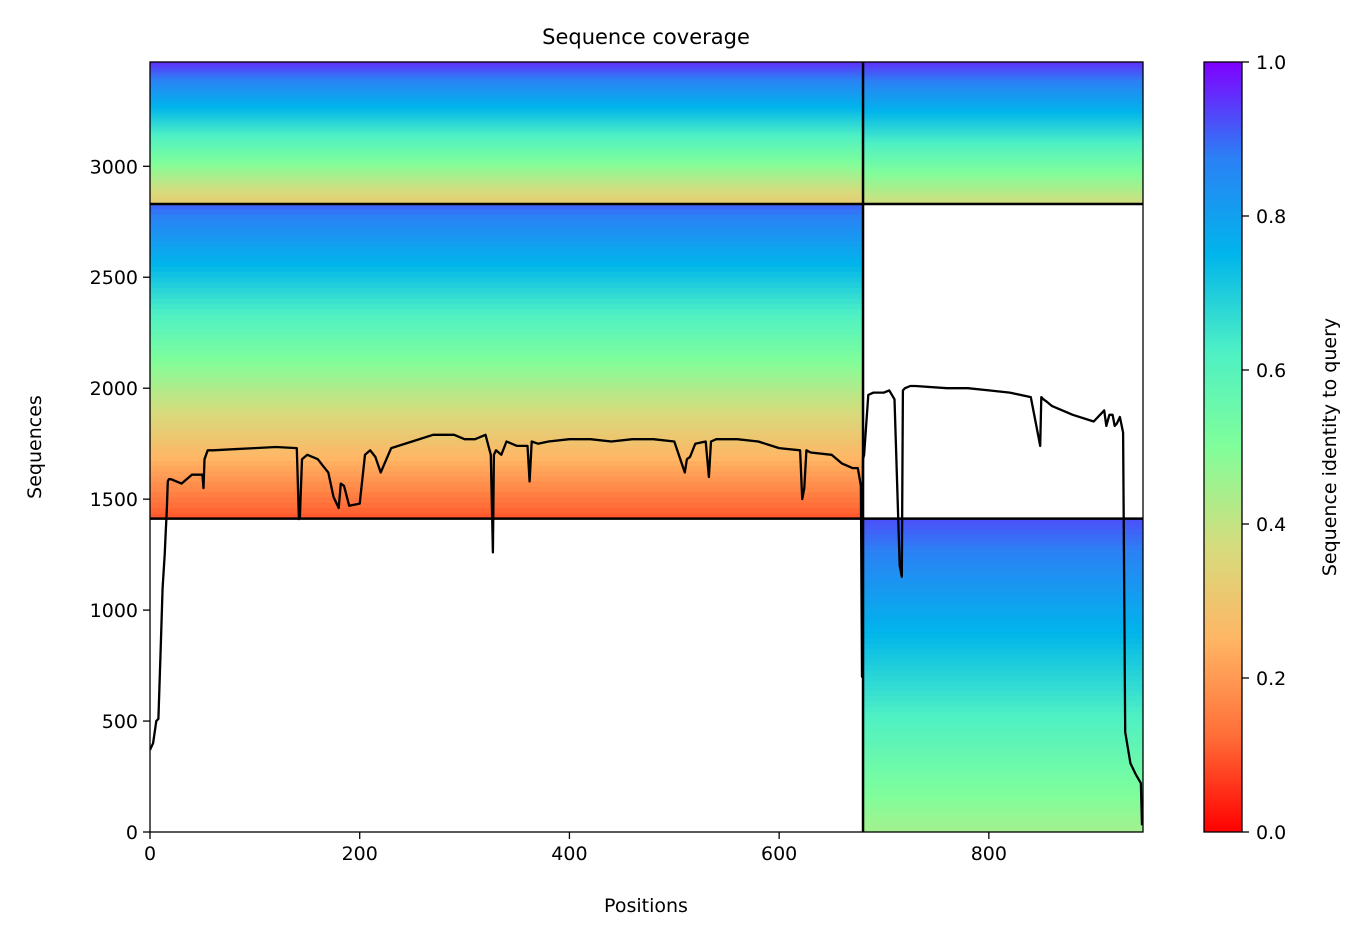  What do you see at coordinates (35, 447) in the screenshot?
I see `y-axis-label: Sequences` at bounding box center [35, 447].